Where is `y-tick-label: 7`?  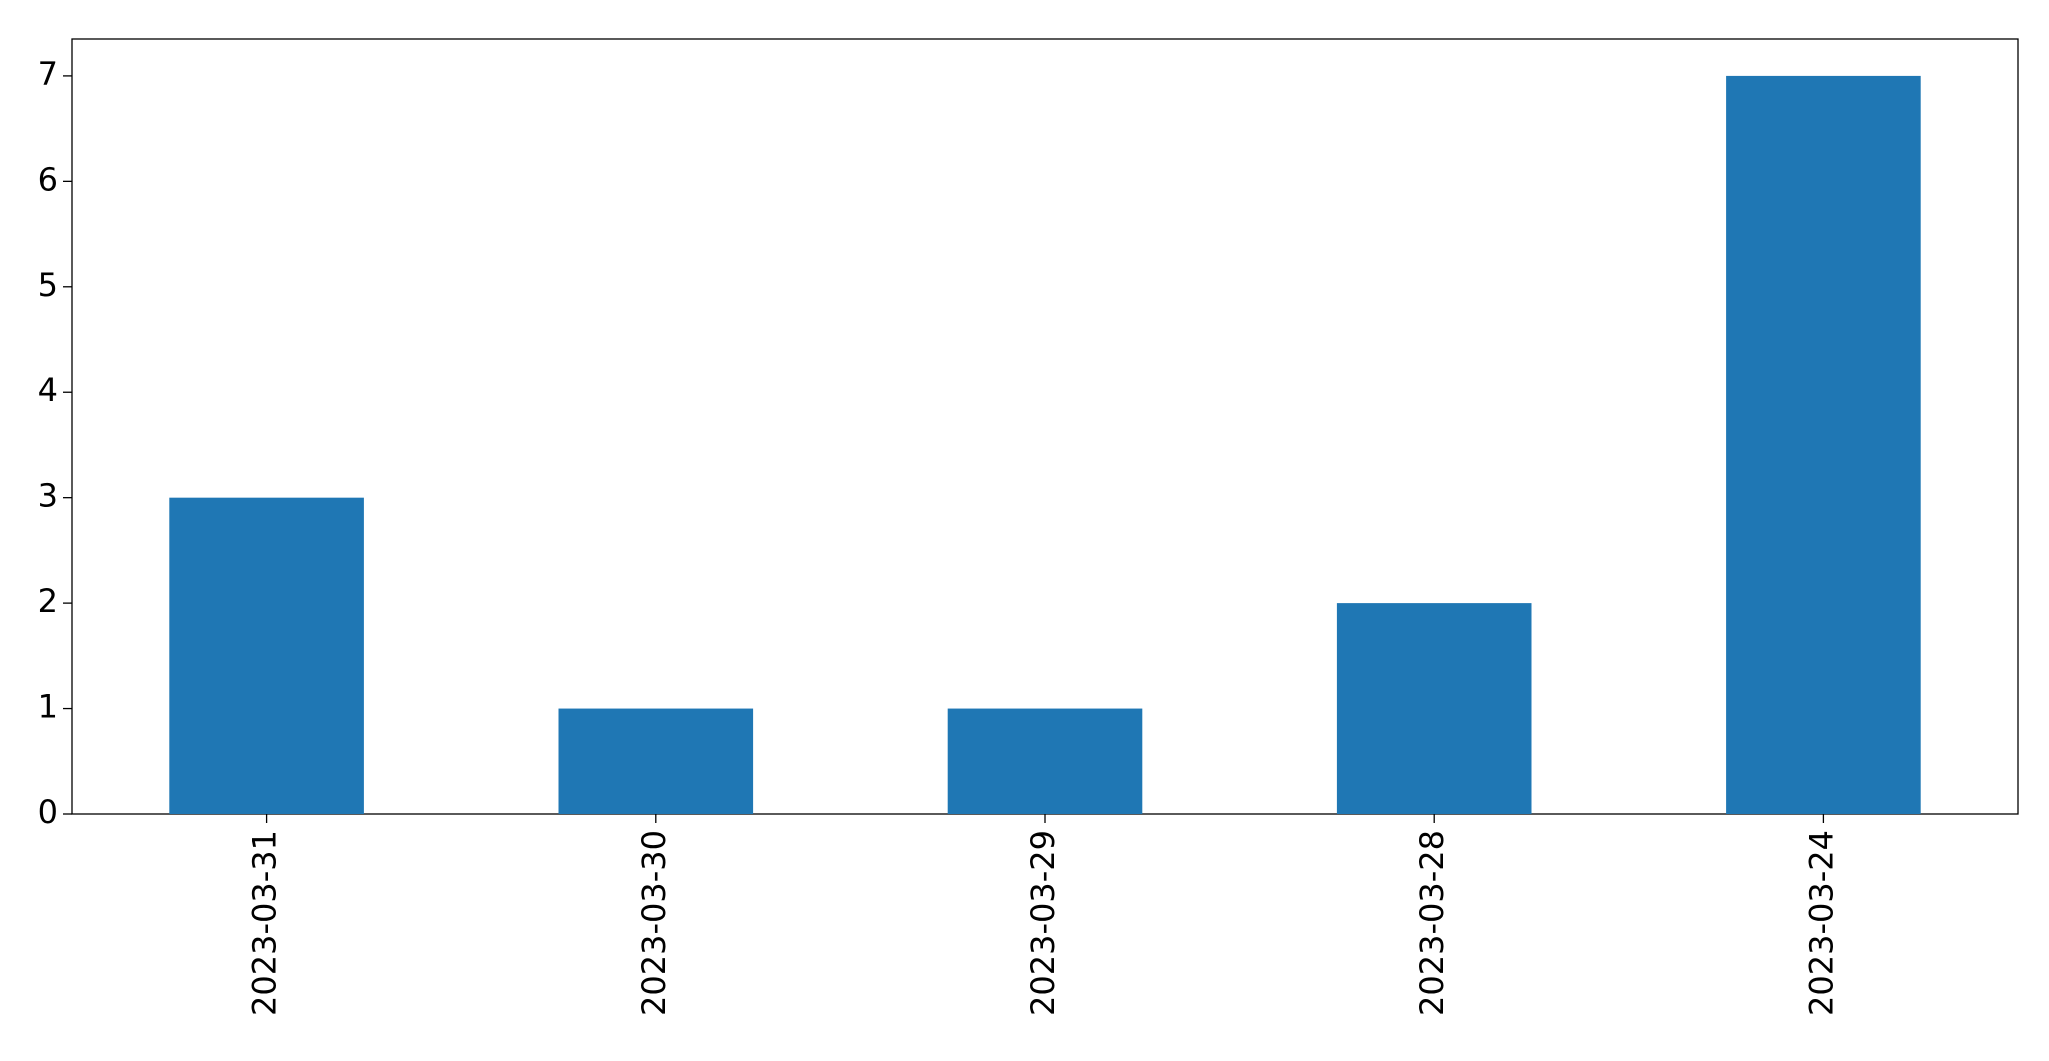 y-tick-label: 7 is located at coordinates (48, 74).